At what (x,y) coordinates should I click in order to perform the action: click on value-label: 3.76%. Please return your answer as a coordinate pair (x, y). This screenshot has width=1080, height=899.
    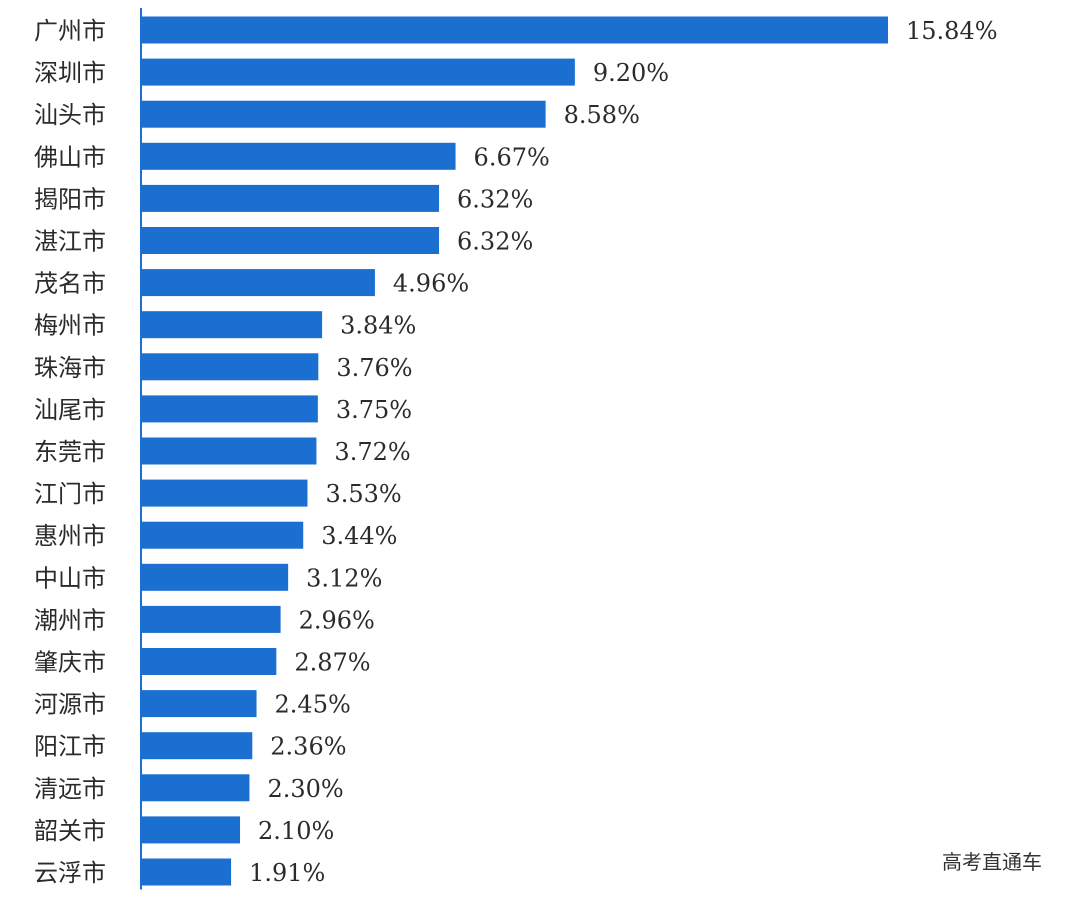
    Looking at the image, I should click on (374, 368).